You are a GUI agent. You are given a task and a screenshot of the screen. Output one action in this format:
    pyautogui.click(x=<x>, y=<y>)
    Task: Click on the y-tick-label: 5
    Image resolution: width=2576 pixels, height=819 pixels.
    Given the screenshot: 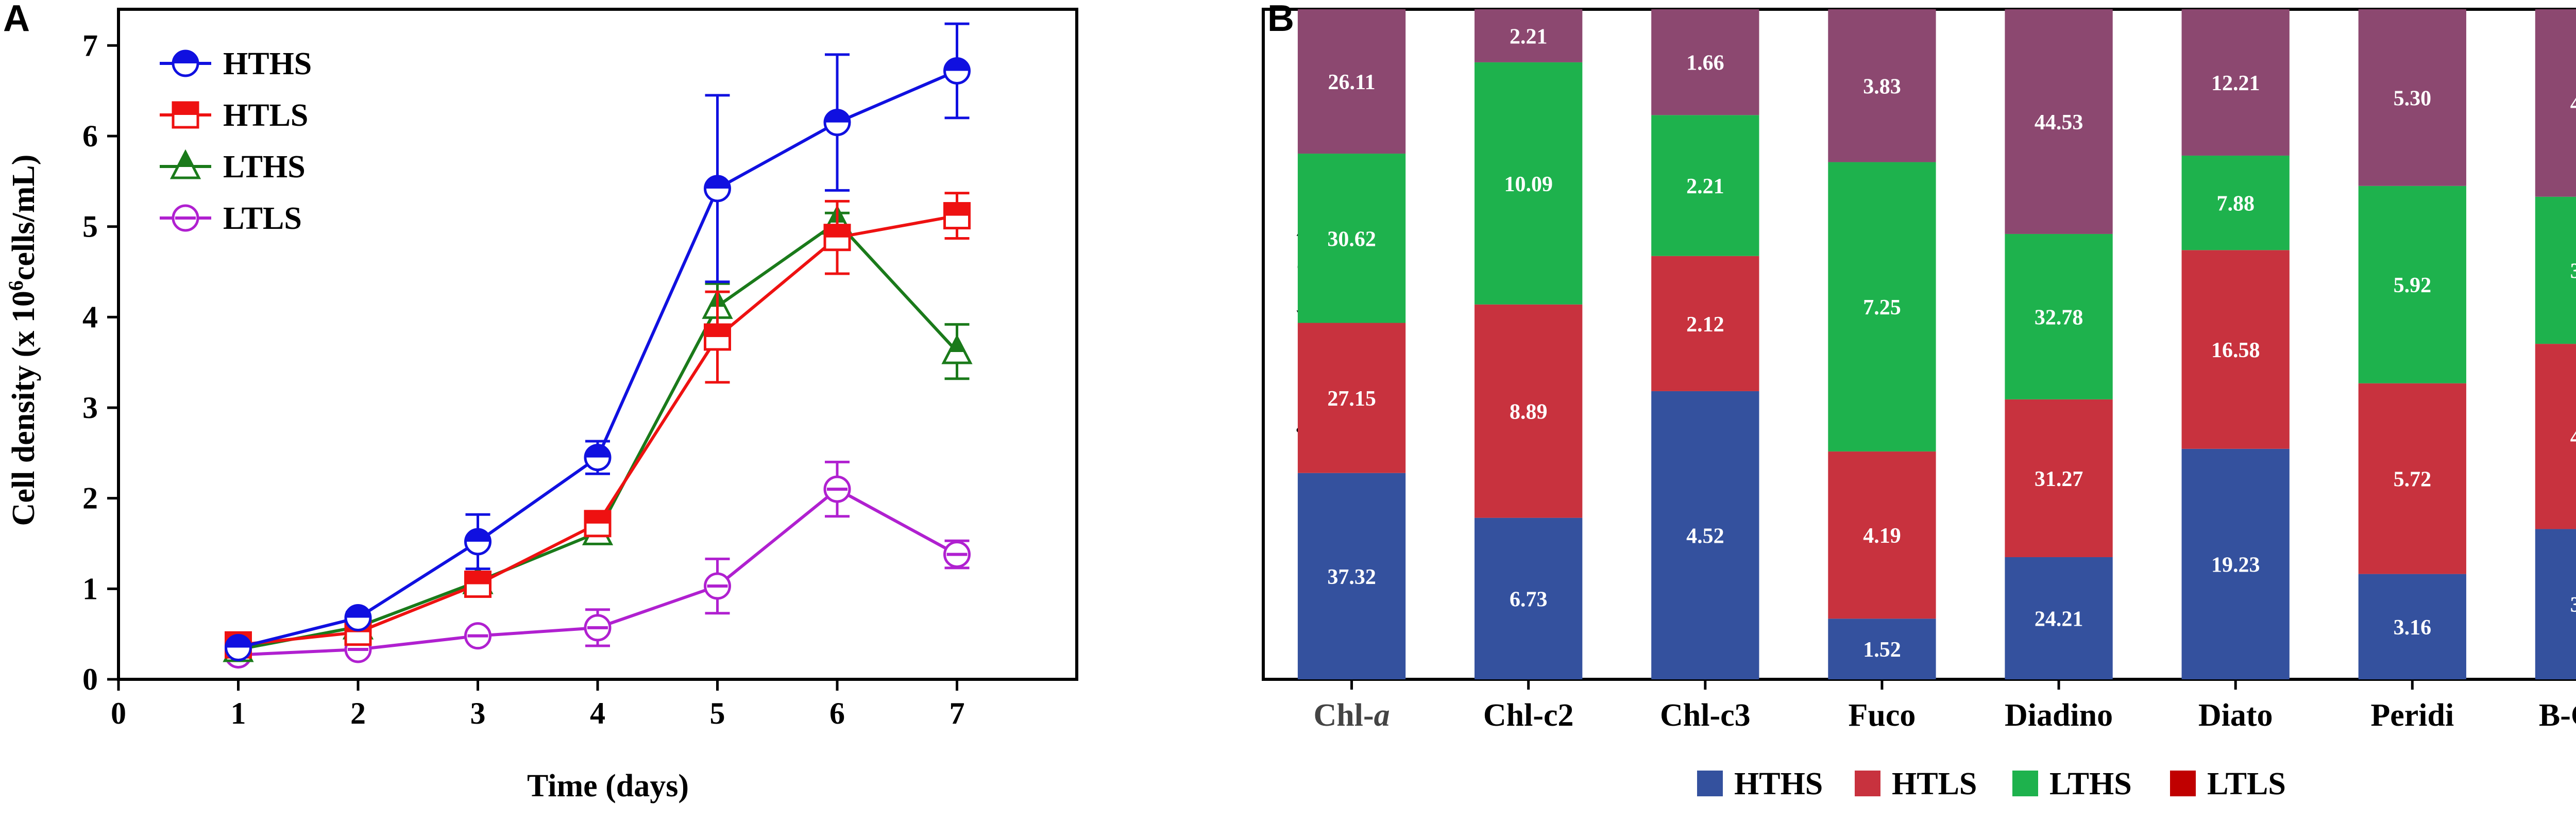 What is the action you would take?
    pyautogui.click(x=90, y=227)
    